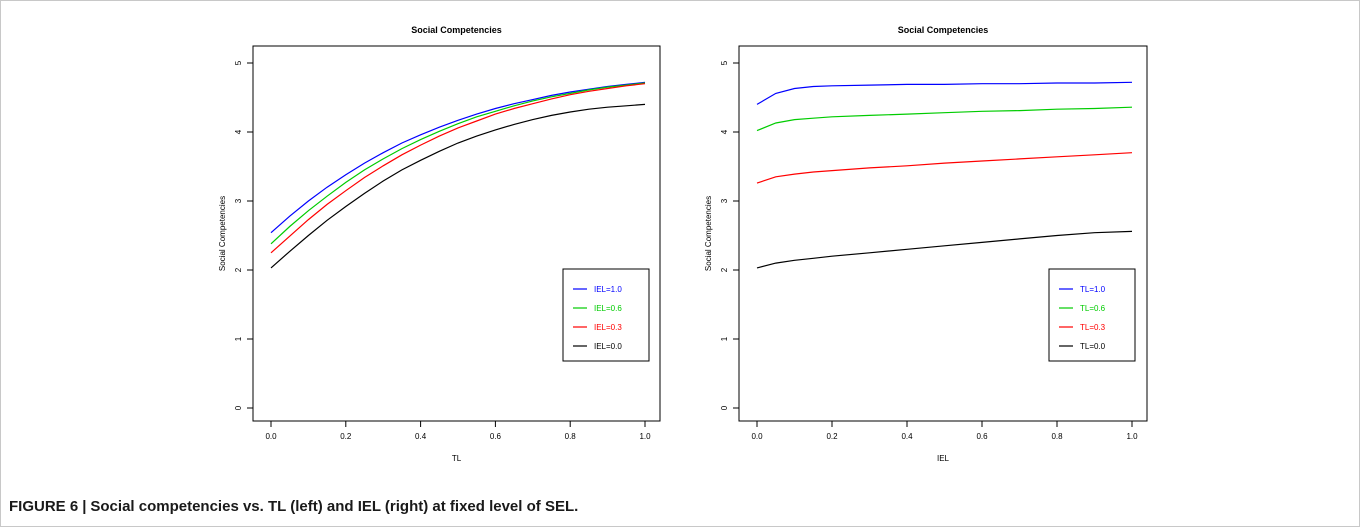 The image size is (1360, 527). What do you see at coordinates (944, 168) in the screenshot?
I see `series-line-TL=0.3` at bounding box center [944, 168].